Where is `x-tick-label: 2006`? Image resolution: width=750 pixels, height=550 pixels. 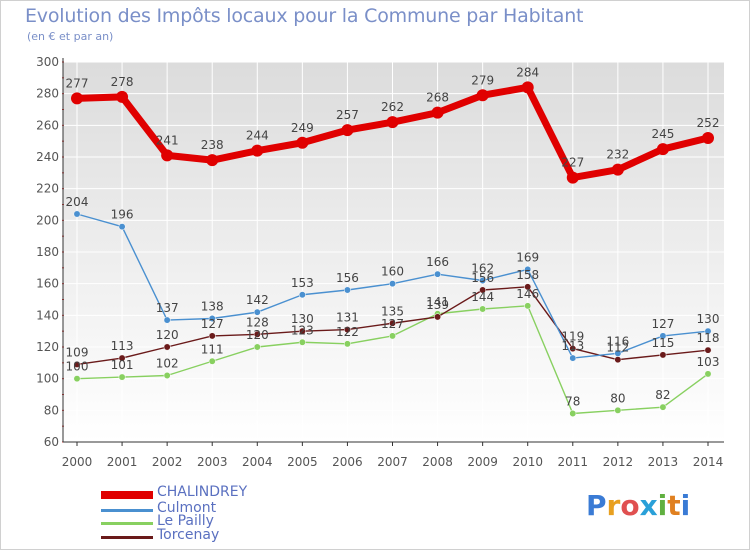 x-tick-label: 2006 is located at coordinates (347, 462).